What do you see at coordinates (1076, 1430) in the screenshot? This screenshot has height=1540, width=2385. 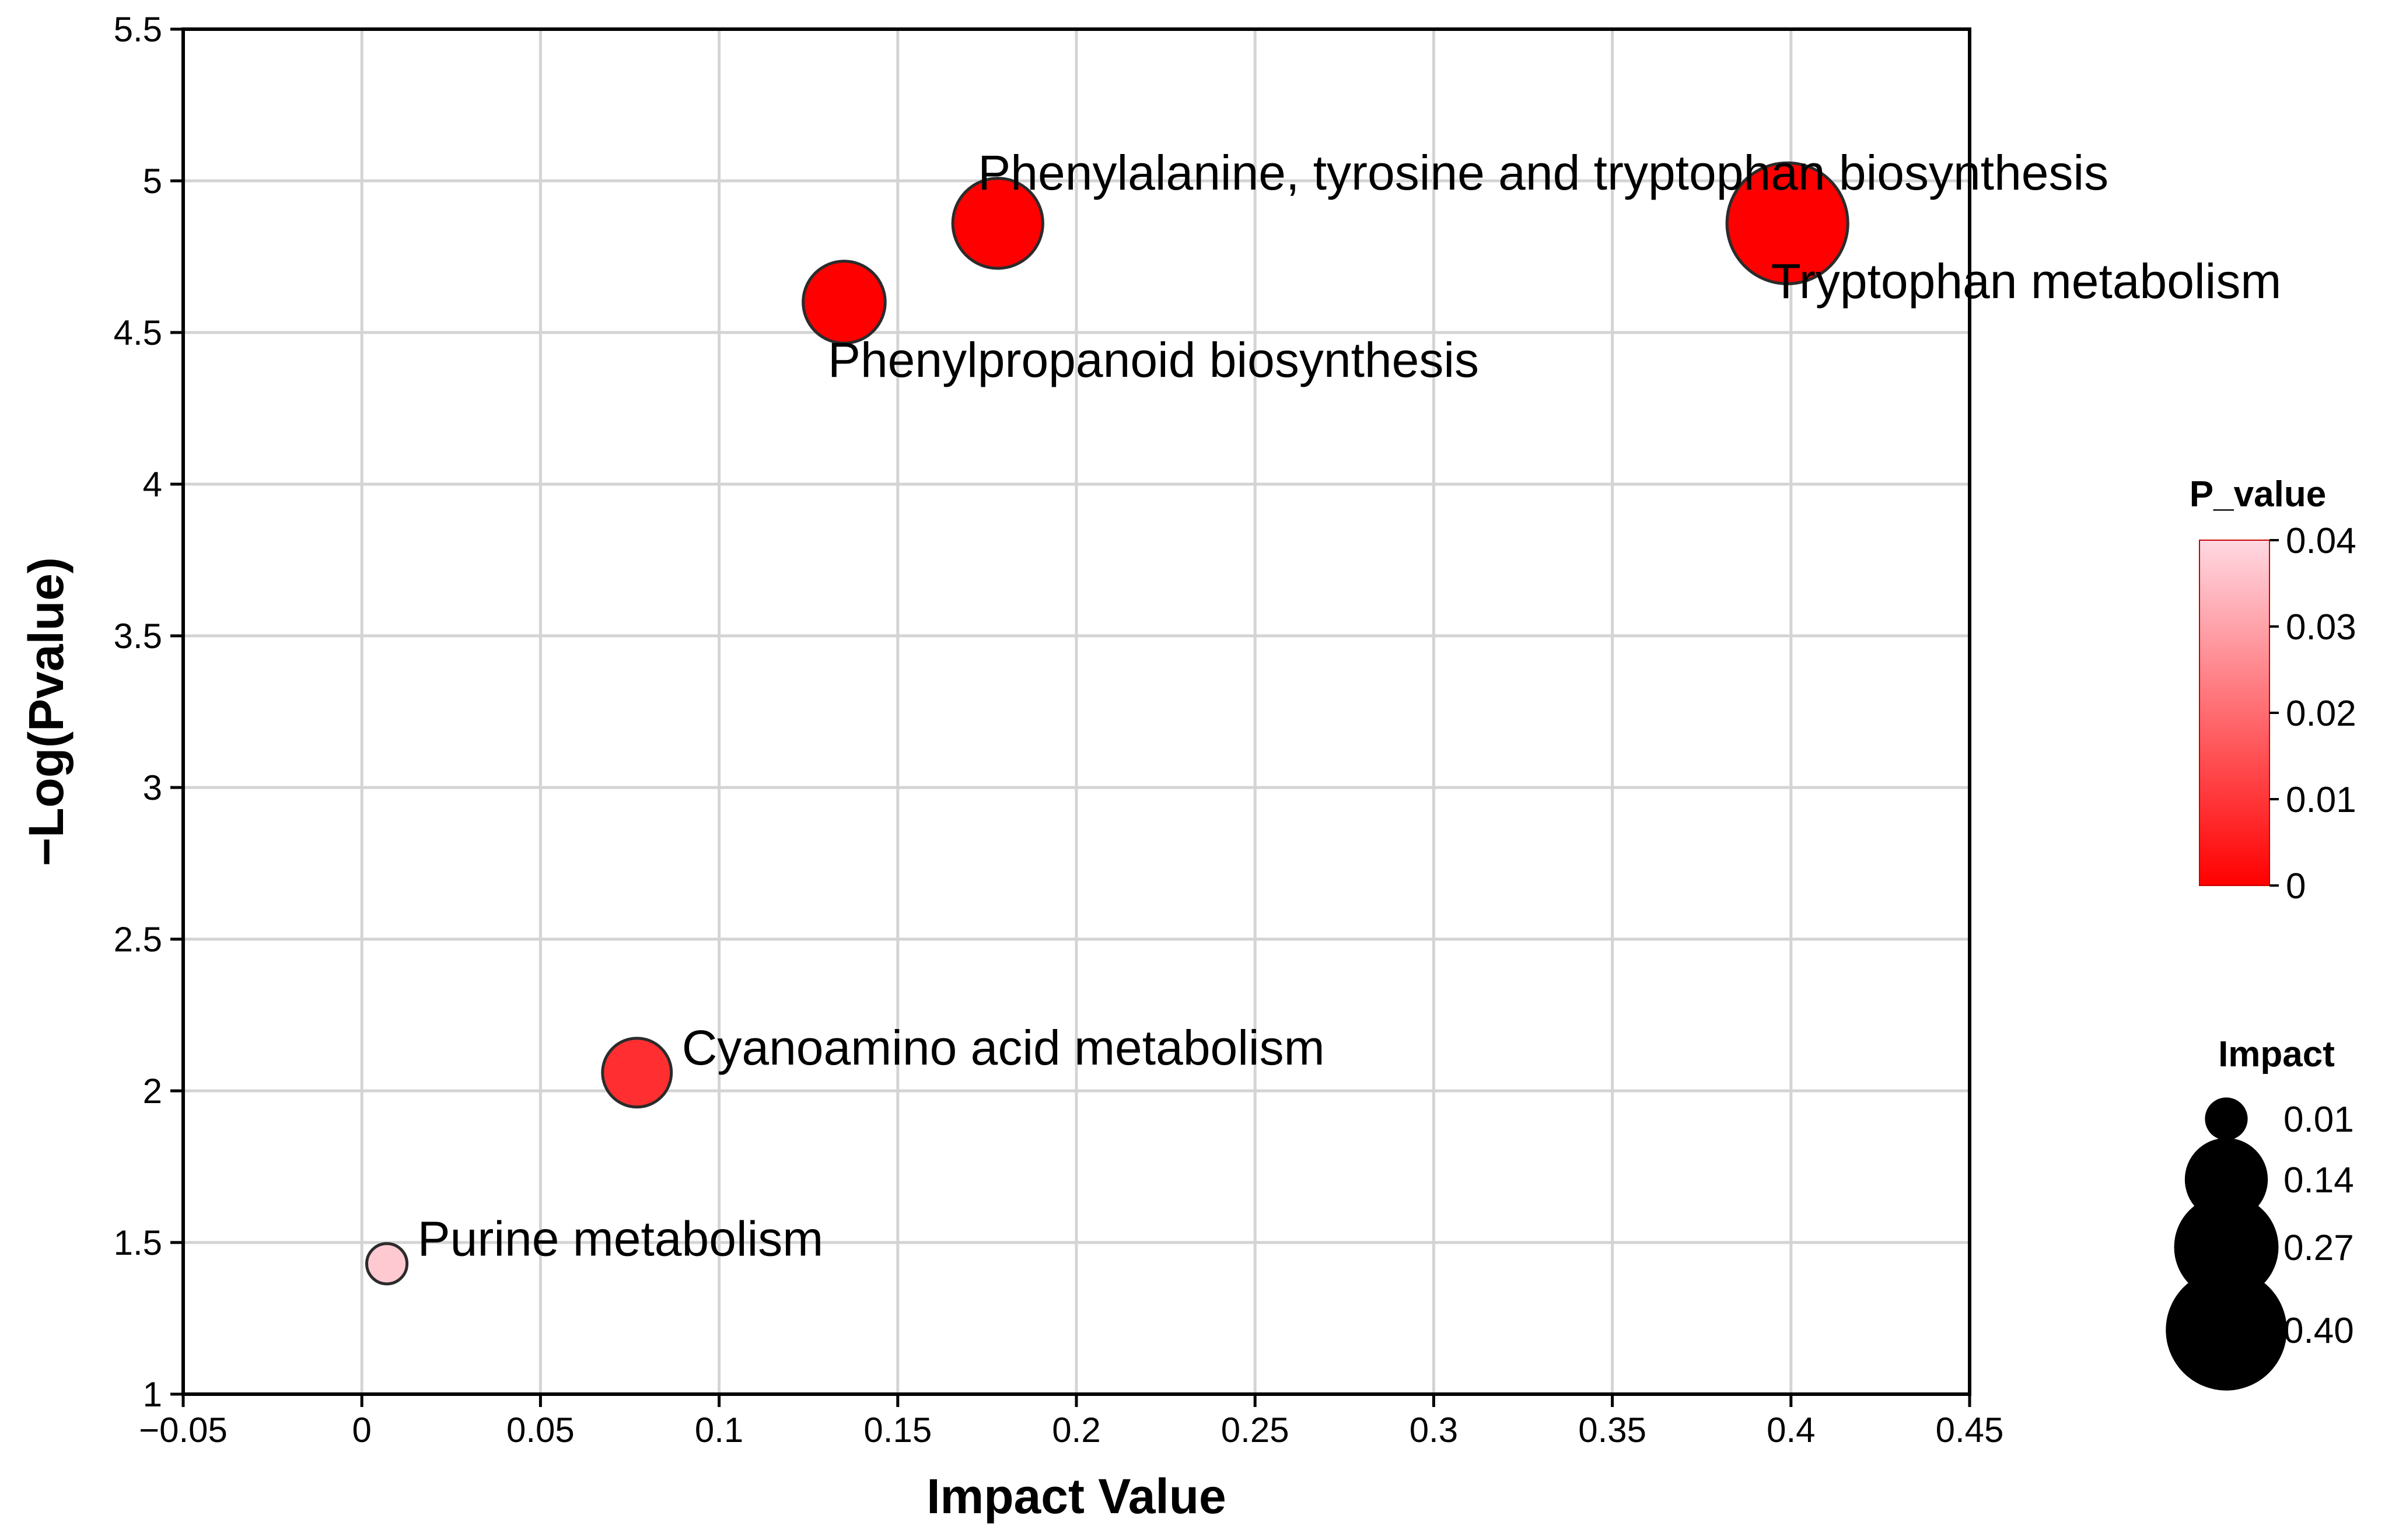 I see `x-tick-label: 0.2` at bounding box center [1076, 1430].